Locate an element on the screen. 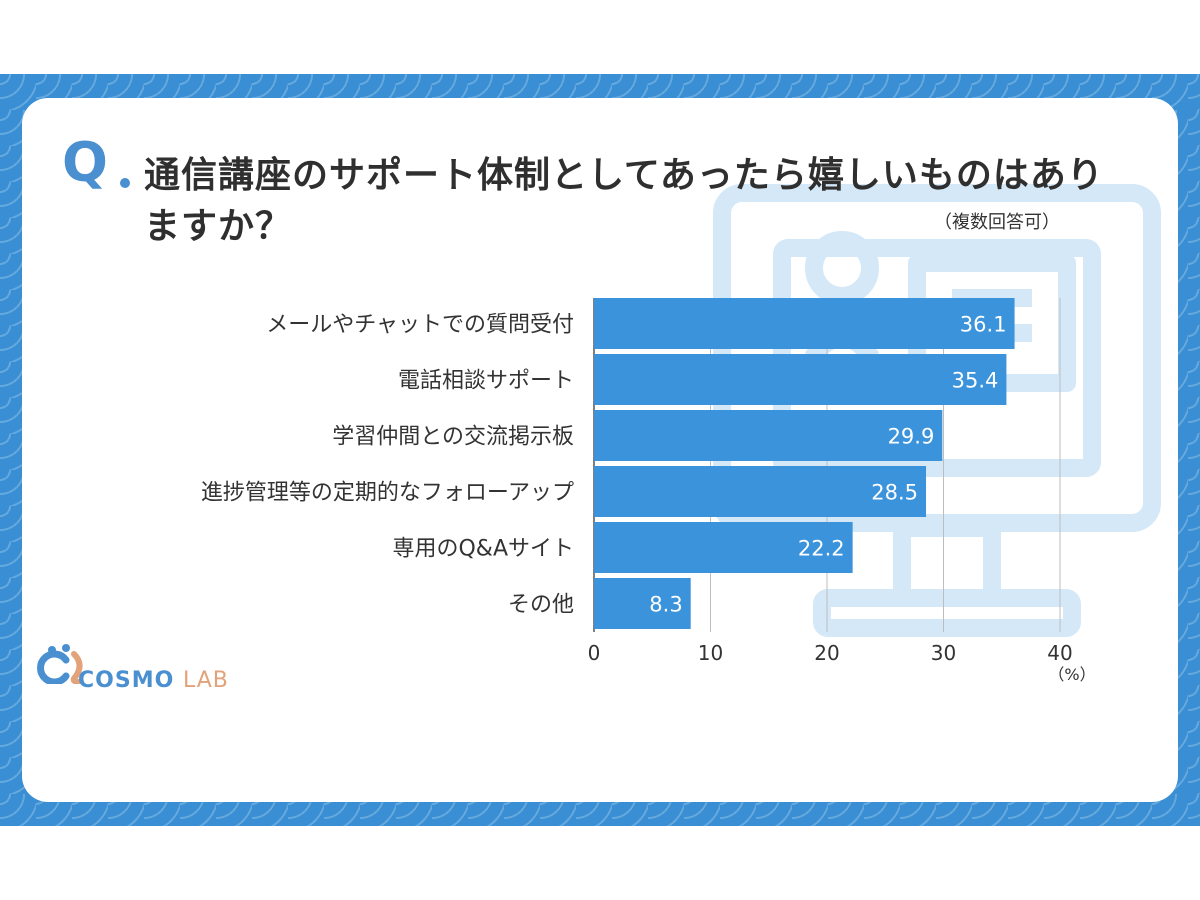 This screenshot has width=1200, height=900. chart-bars is located at coordinates (804, 463).